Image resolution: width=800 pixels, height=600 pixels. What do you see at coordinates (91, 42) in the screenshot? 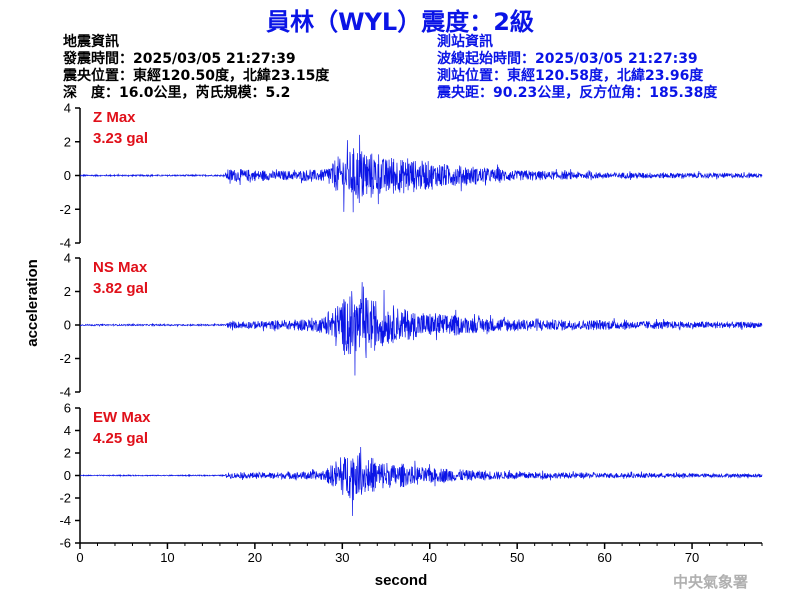
I see `quake-info-heading: 地震資訊` at bounding box center [91, 42].